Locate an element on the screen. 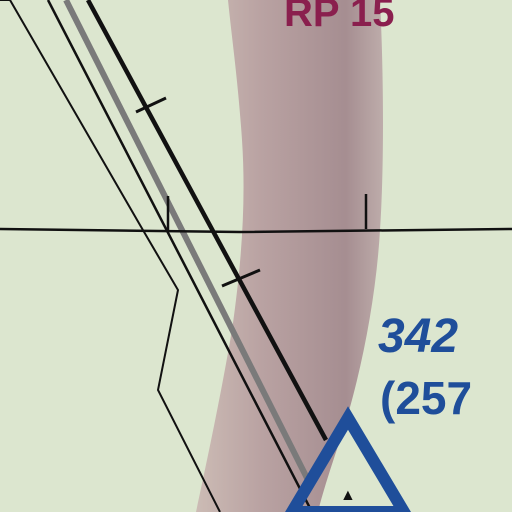 This screenshot has height=512, width=512. horizontal-line is located at coordinates (256, 230).